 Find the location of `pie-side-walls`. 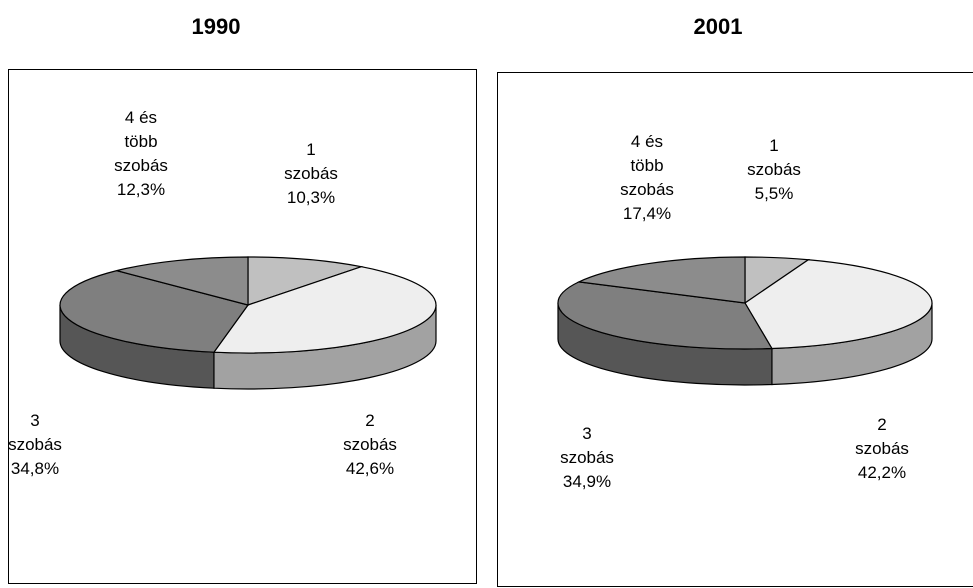

pie-side-walls is located at coordinates (745, 344).